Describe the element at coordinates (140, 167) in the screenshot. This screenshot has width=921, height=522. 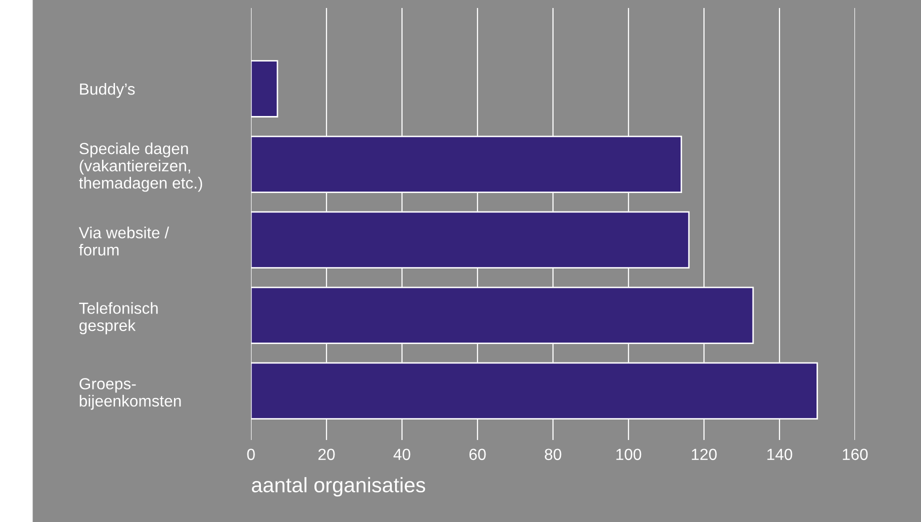
I see `y-tick-label: Speciale dagen (vakantiereizen, themadagen etc.)` at that location.